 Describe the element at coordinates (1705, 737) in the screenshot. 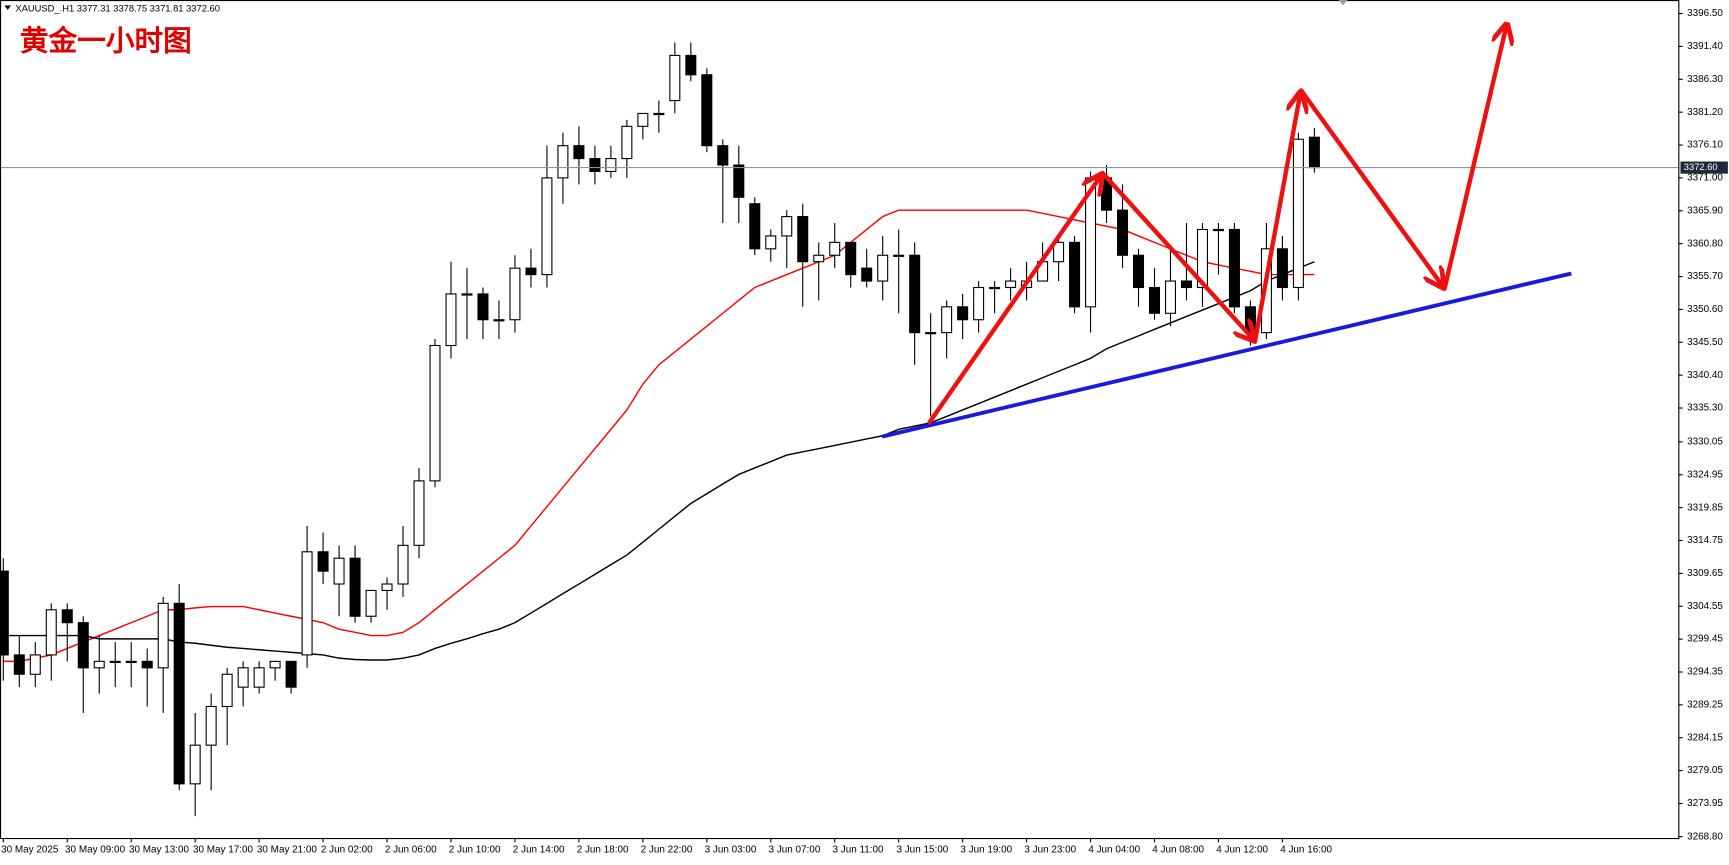

I see `y-tick-label: 3284.15` at that location.